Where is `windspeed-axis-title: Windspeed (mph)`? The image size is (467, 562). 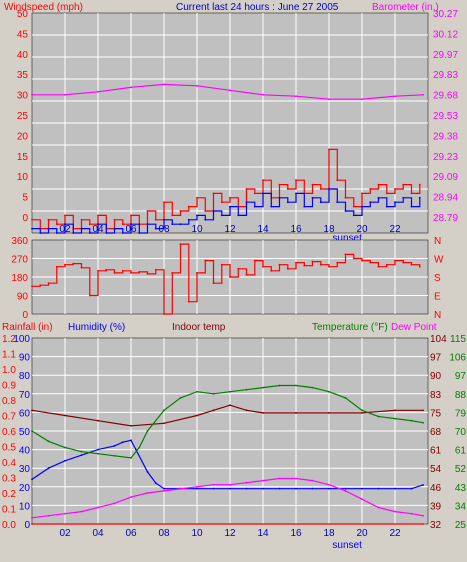 windspeed-axis-title: Windspeed (mph) is located at coordinates (43, 7).